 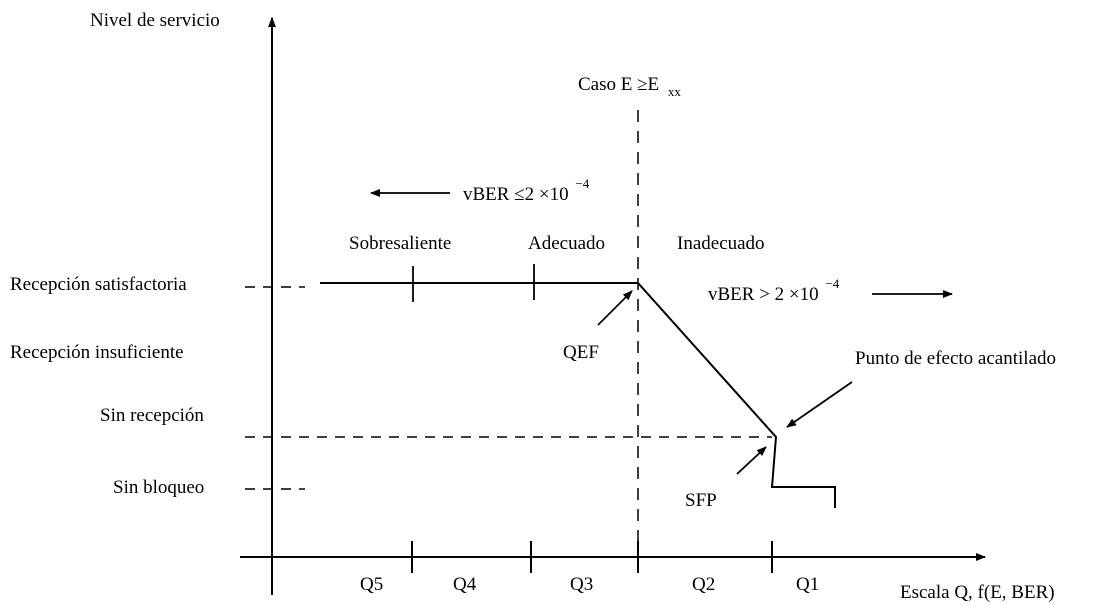 What do you see at coordinates (615, 308) in the screenshot?
I see `qef-arrow` at bounding box center [615, 308].